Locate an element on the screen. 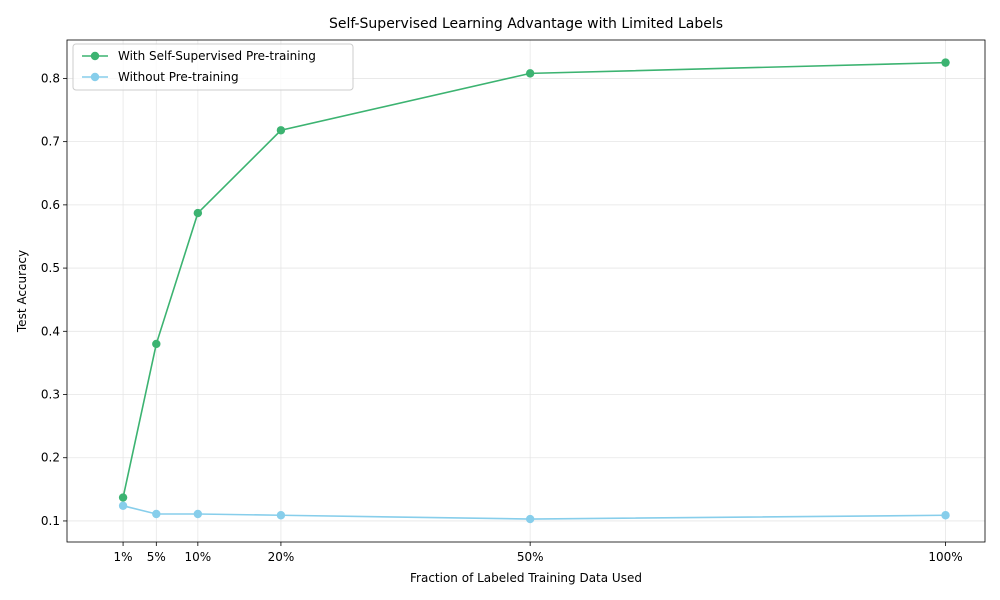 This screenshot has width=1000, height=600. y-tick-label: 0.6 is located at coordinates (50, 205).